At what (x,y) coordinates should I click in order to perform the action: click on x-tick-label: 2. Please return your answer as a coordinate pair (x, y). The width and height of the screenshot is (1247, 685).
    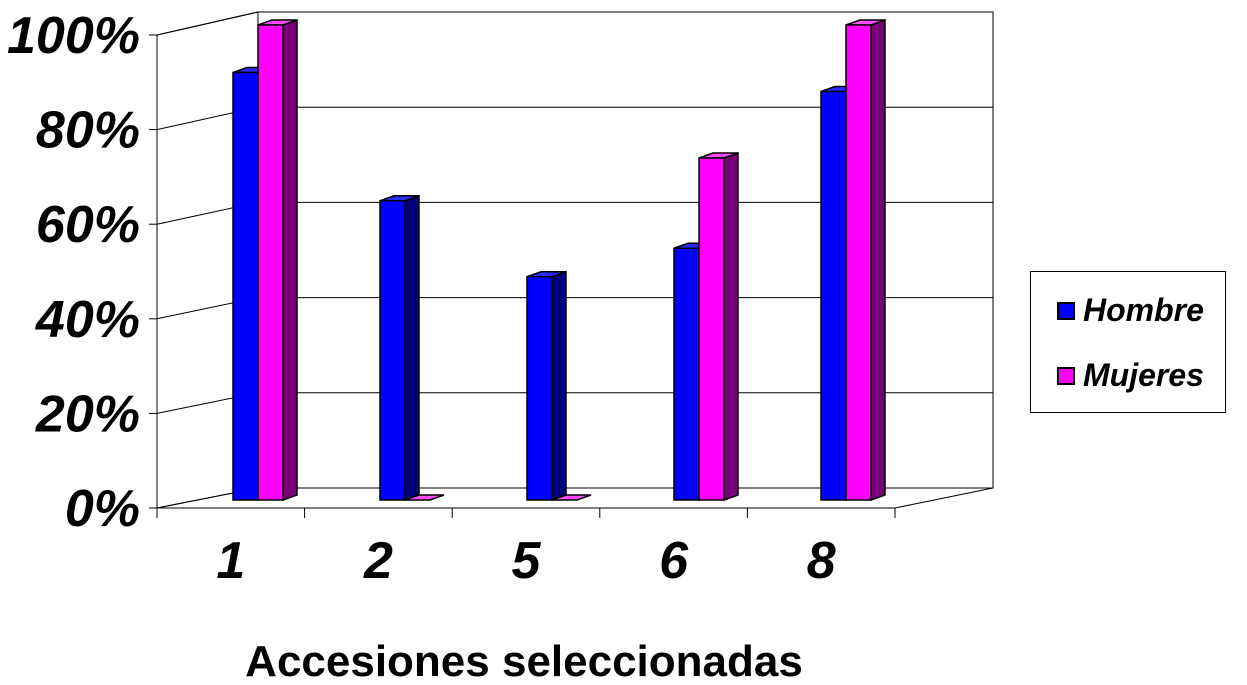
    Looking at the image, I should click on (378, 561).